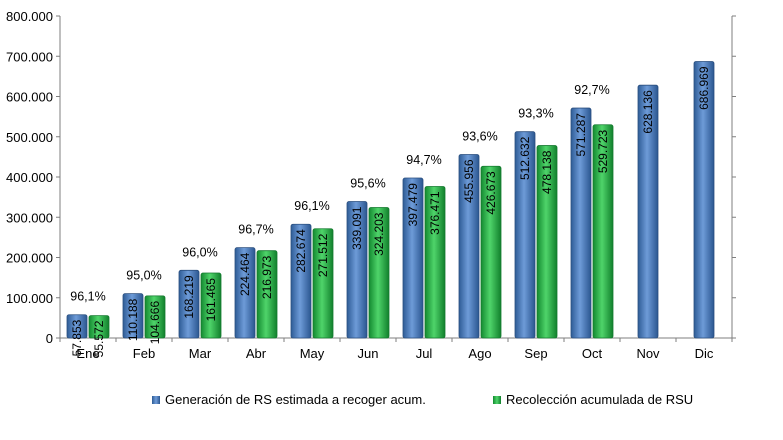  Describe the element at coordinates (581, 135) in the screenshot. I see `value-label-series-1: 571.287` at that location.